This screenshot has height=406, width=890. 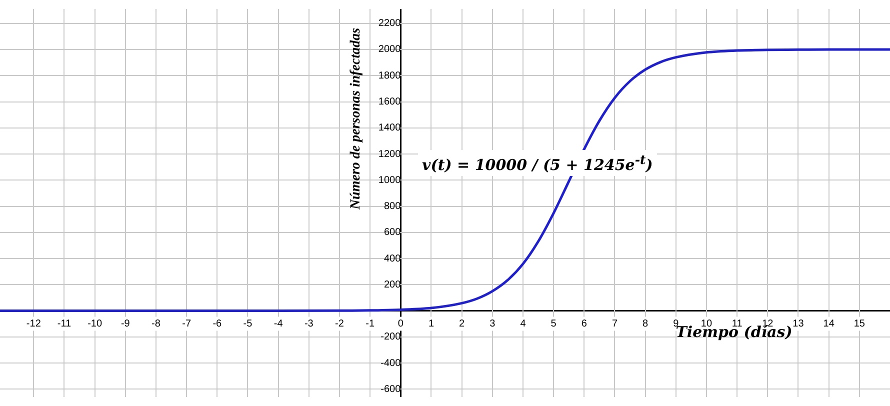 I want to click on y-tick-label: -400, so click(x=391, y=363).